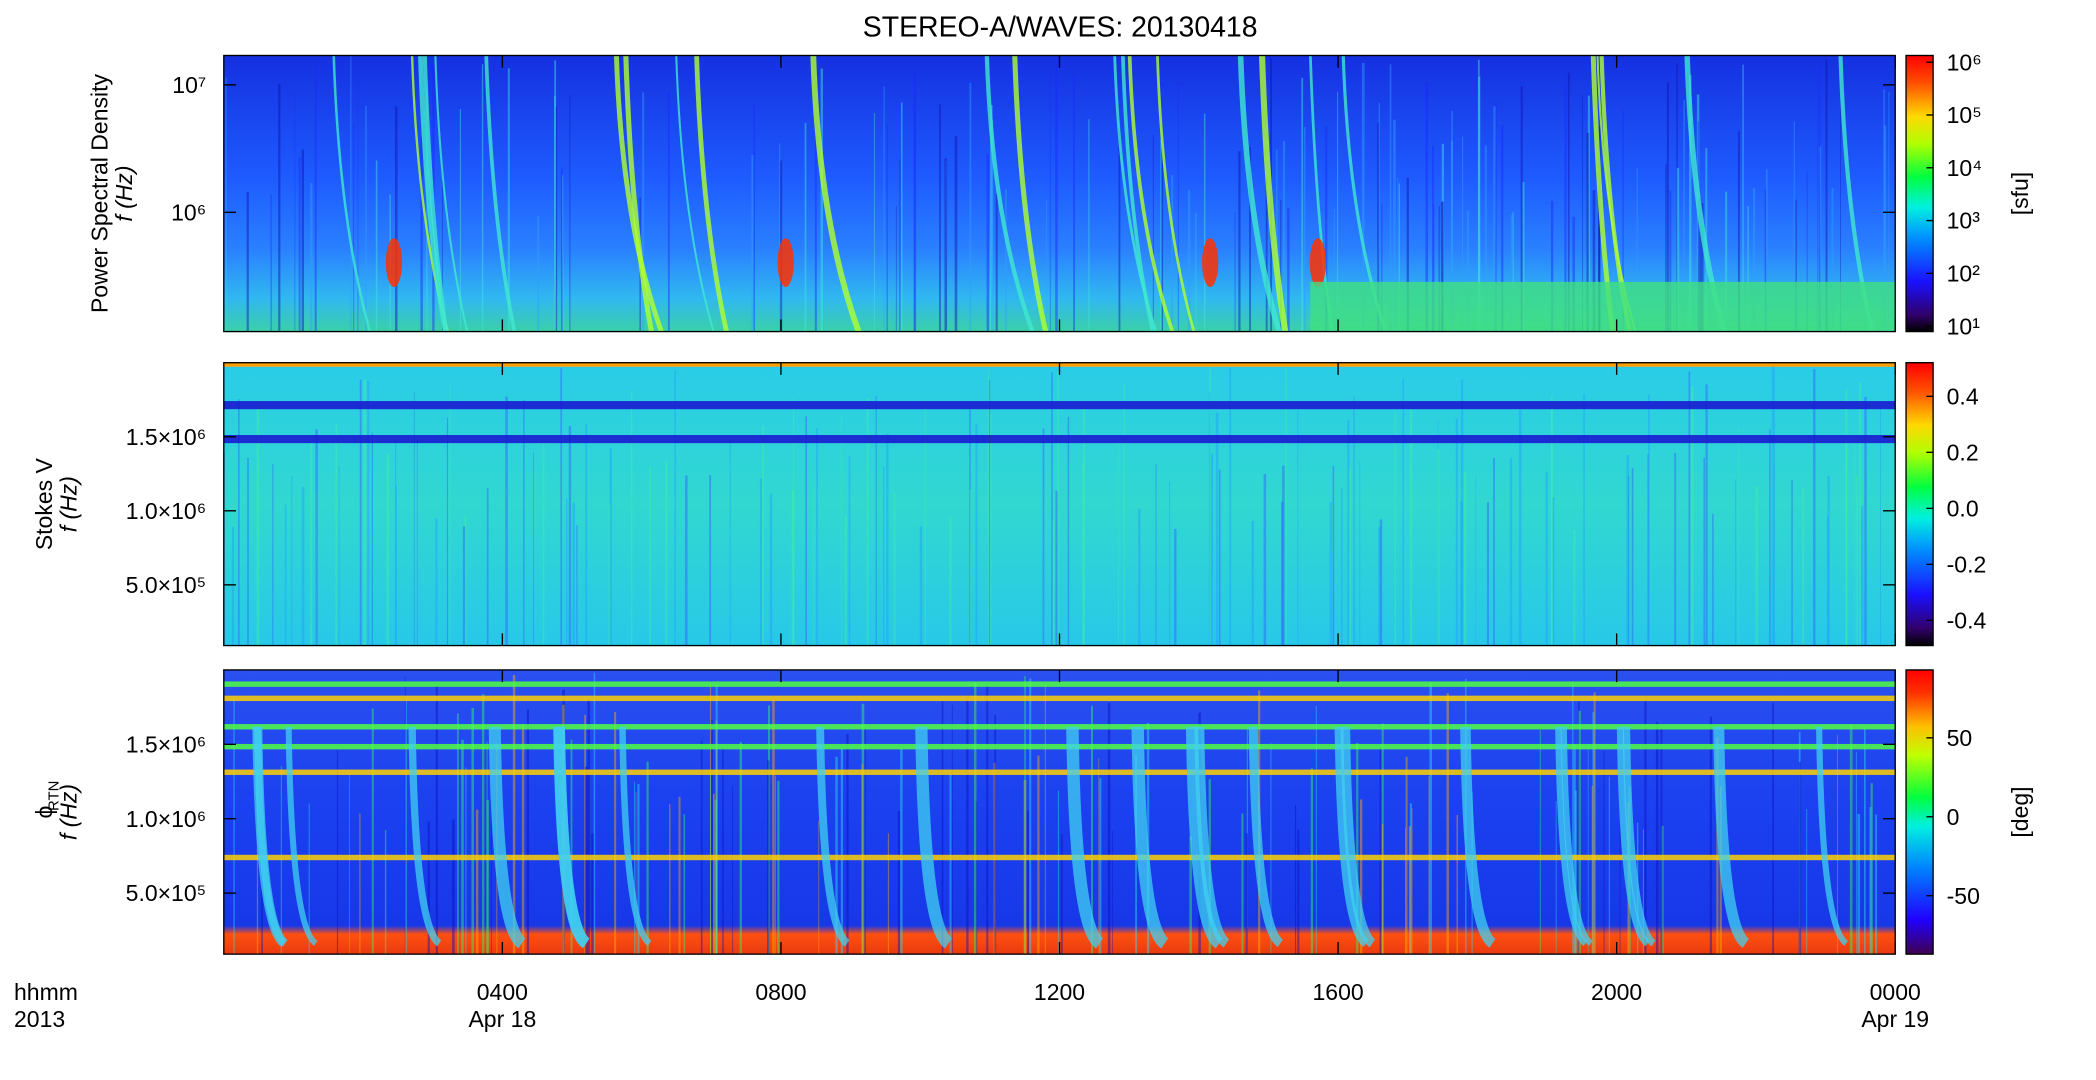 This screenshot has height=1080, width=2096. I want to click on colorbar-tick-label: 0.4, so click(1963, 396).